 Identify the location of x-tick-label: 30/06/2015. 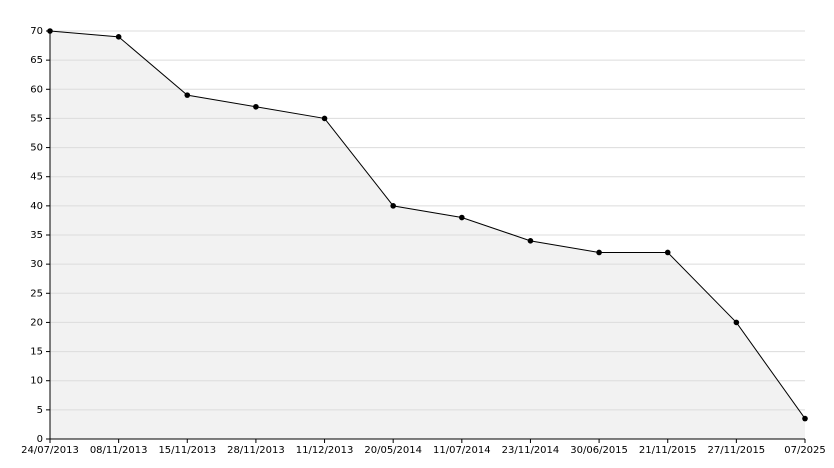
(599, 450).